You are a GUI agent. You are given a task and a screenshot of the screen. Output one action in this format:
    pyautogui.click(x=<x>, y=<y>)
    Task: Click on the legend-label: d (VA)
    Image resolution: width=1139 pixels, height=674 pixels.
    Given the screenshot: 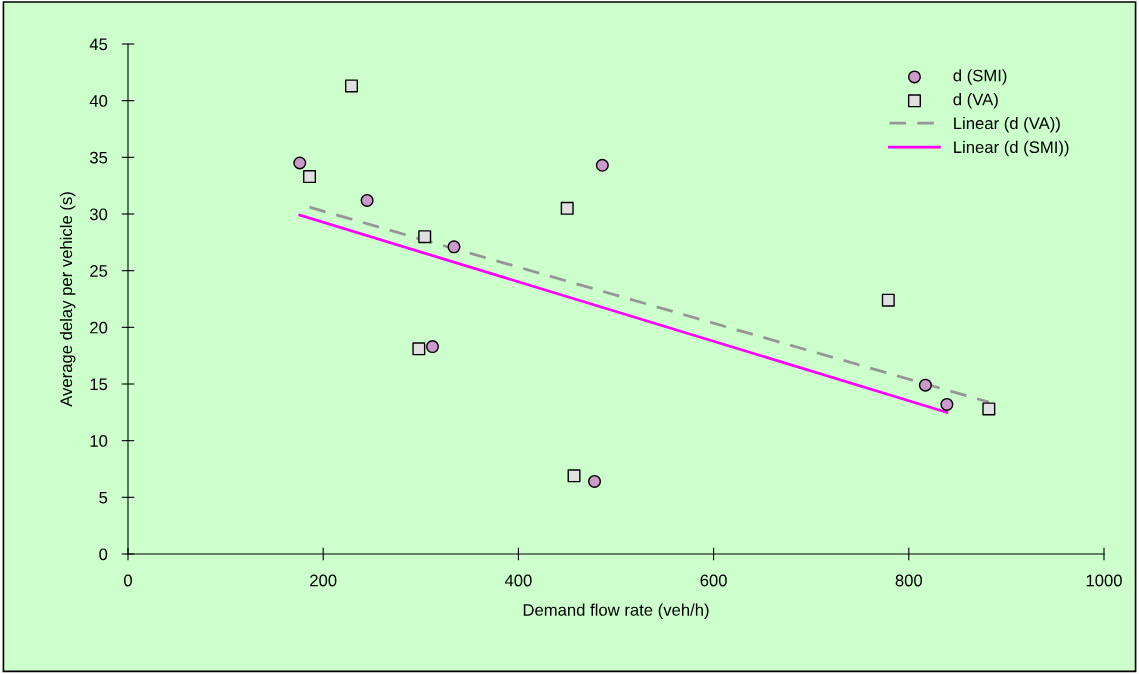 What is the action you would take?
    pyautogui.click(x=975, y=101)
    